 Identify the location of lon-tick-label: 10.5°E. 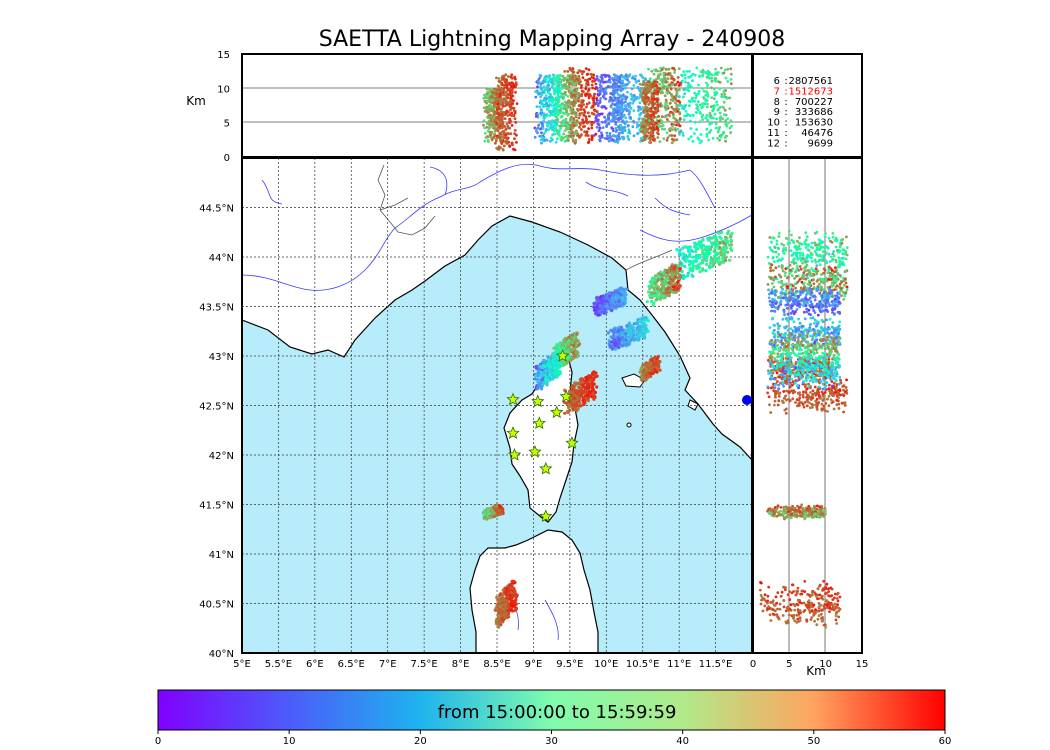
(643, 664).